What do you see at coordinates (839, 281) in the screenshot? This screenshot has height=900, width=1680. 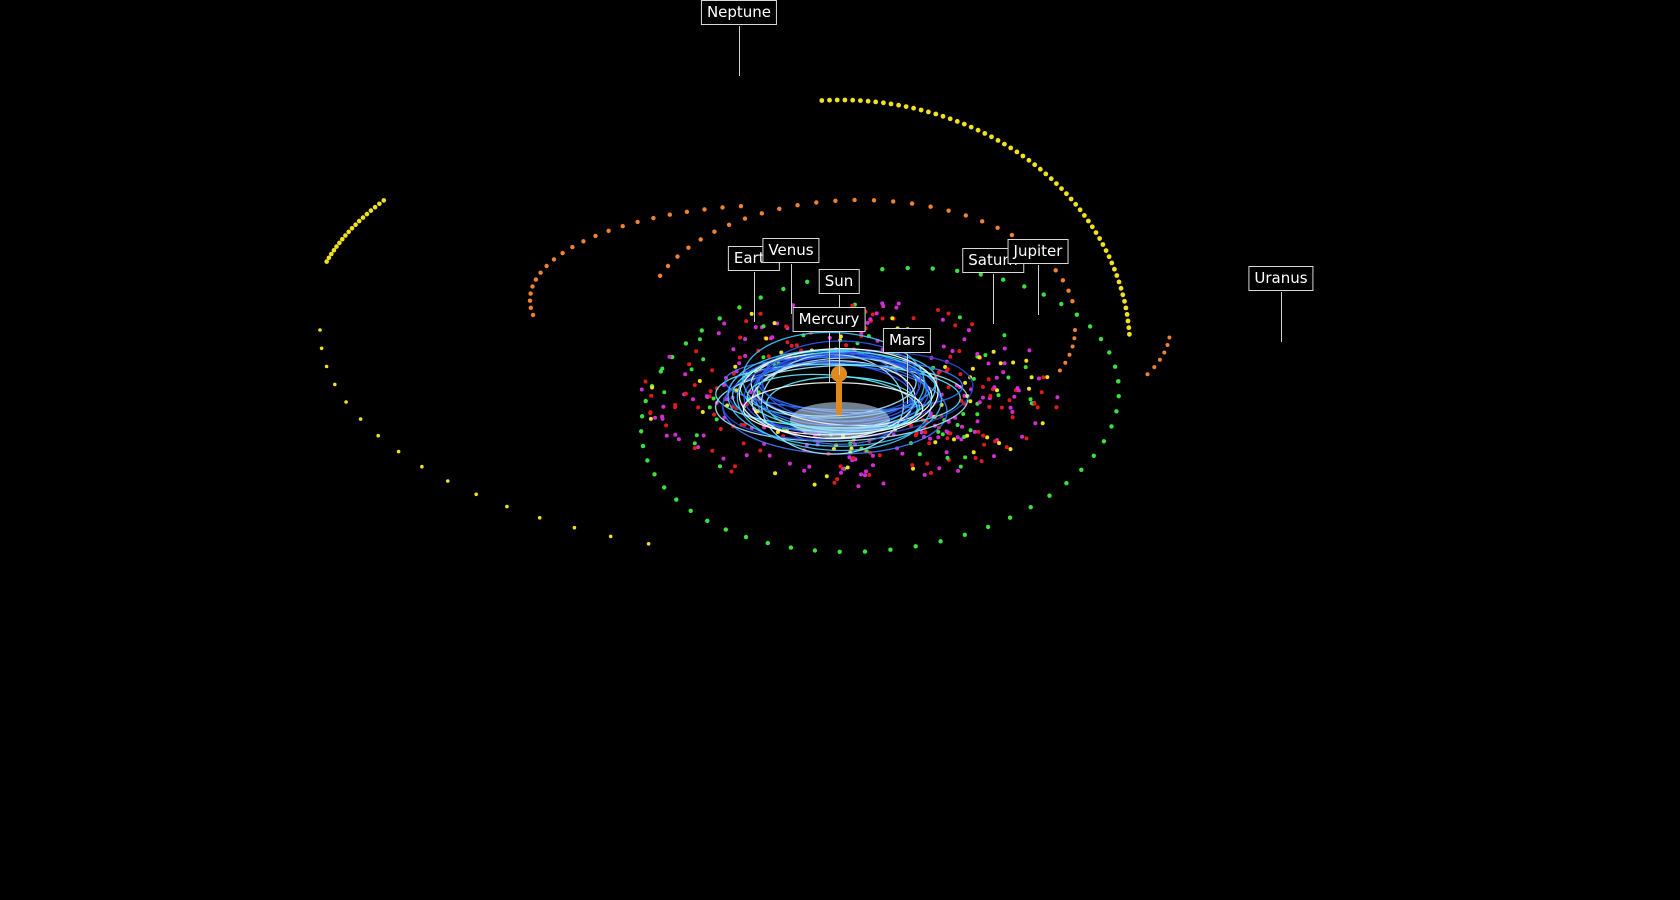 I see `sun-label: Sun` at bounding box center [839, 281].